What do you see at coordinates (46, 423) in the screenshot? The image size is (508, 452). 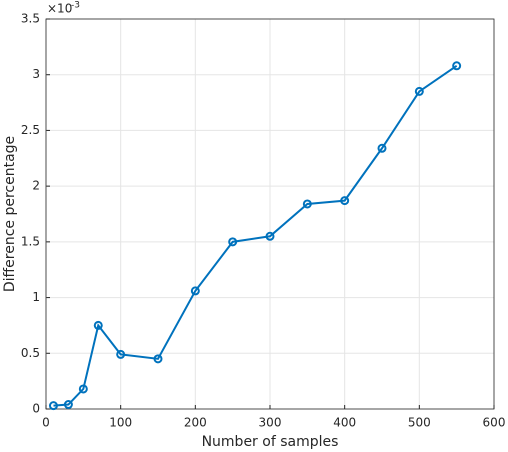 I see `x-tick-label: 0` at bounding box center [46, 423].